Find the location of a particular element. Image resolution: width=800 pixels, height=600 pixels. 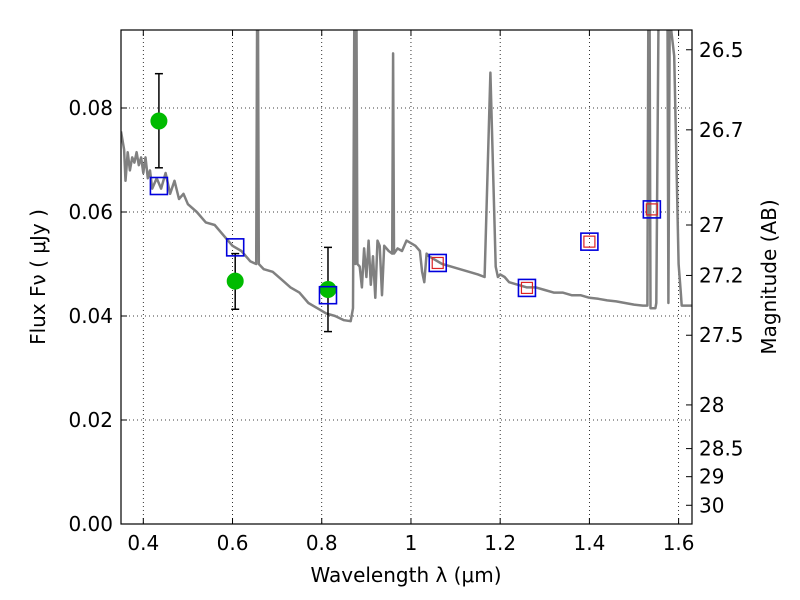

x-tick-label: 1.4 is located at coordinates (589, 543).